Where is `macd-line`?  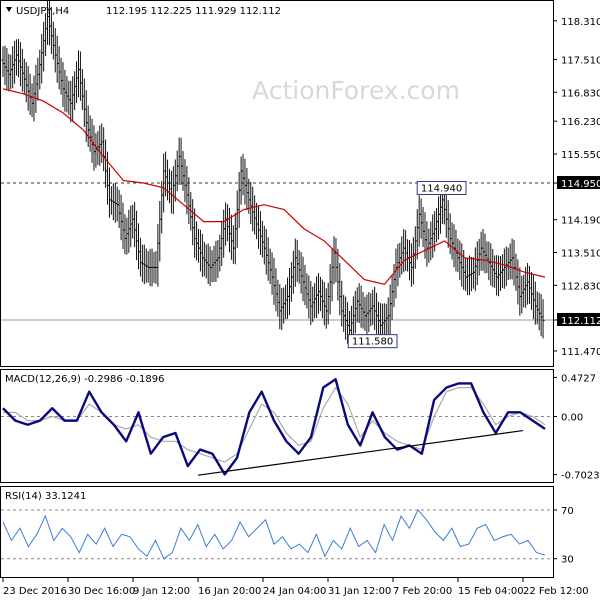
macd-line is located at coordinates (274, 427).